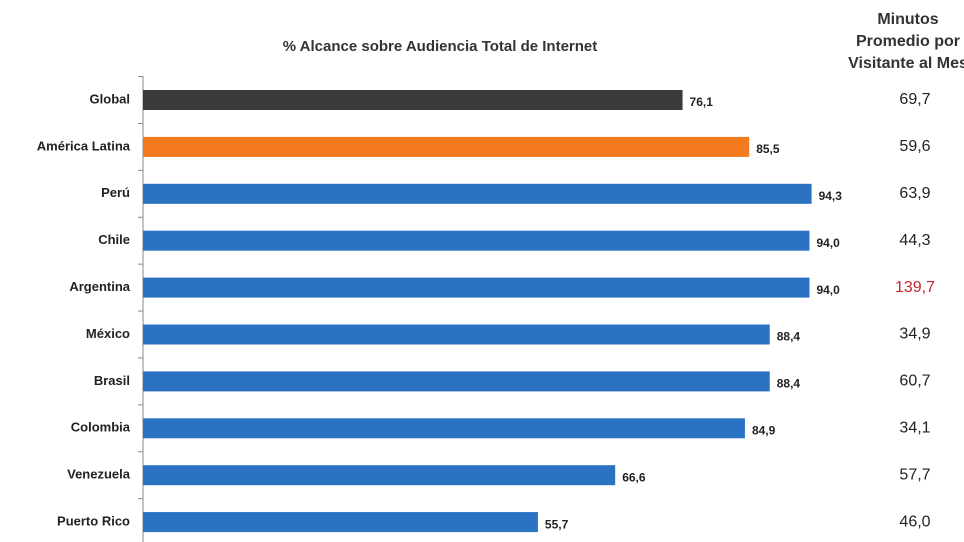  Describe the element at coordinates (114, 239) in the screenshot. I see `y-tick-label: Chile` at that location.